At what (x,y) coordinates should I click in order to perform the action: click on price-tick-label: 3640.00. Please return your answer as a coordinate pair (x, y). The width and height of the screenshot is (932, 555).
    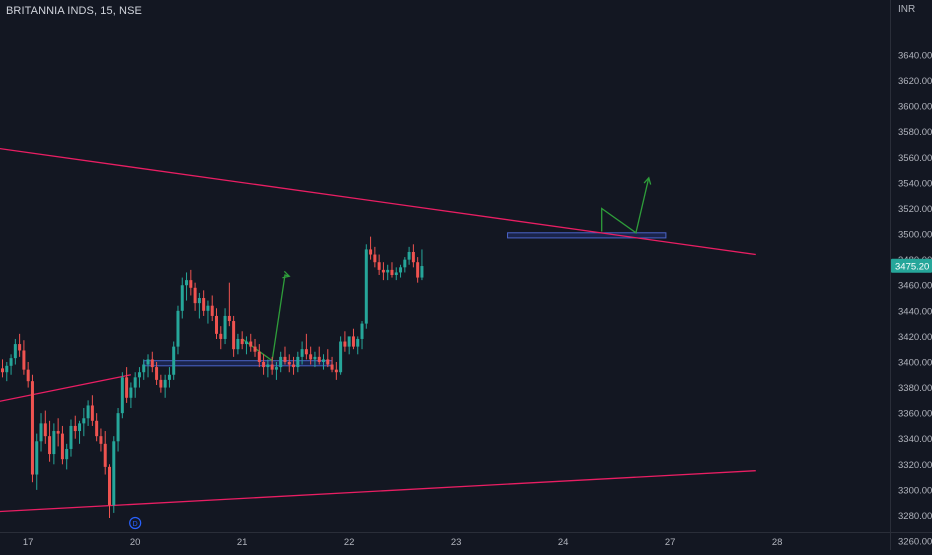
    Looking at the image, I should click on (915, 56).